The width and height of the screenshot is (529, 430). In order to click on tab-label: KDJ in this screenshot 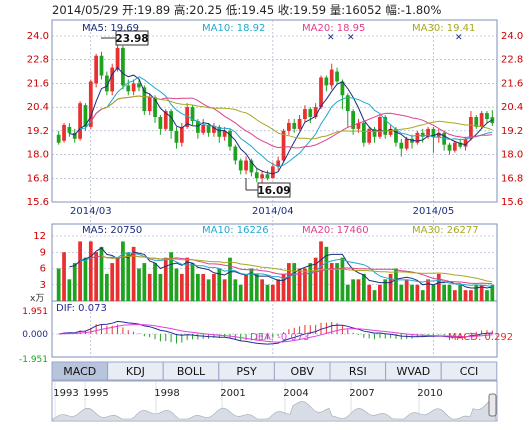, I will do `click(135, 371)`.